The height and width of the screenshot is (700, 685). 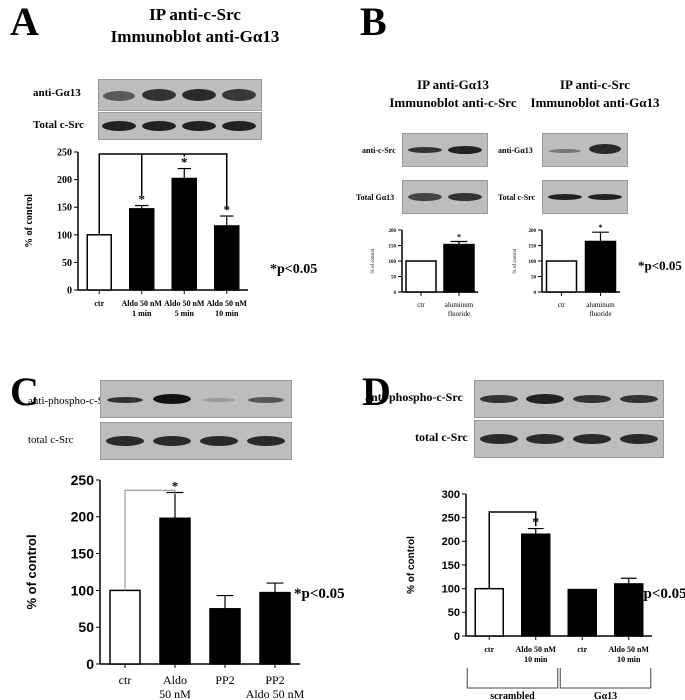 What do you see at coordinates (294, 269) in the screenshot?
I see `panel-a-significance: *p<0.05` at bounding box center [294, 269].